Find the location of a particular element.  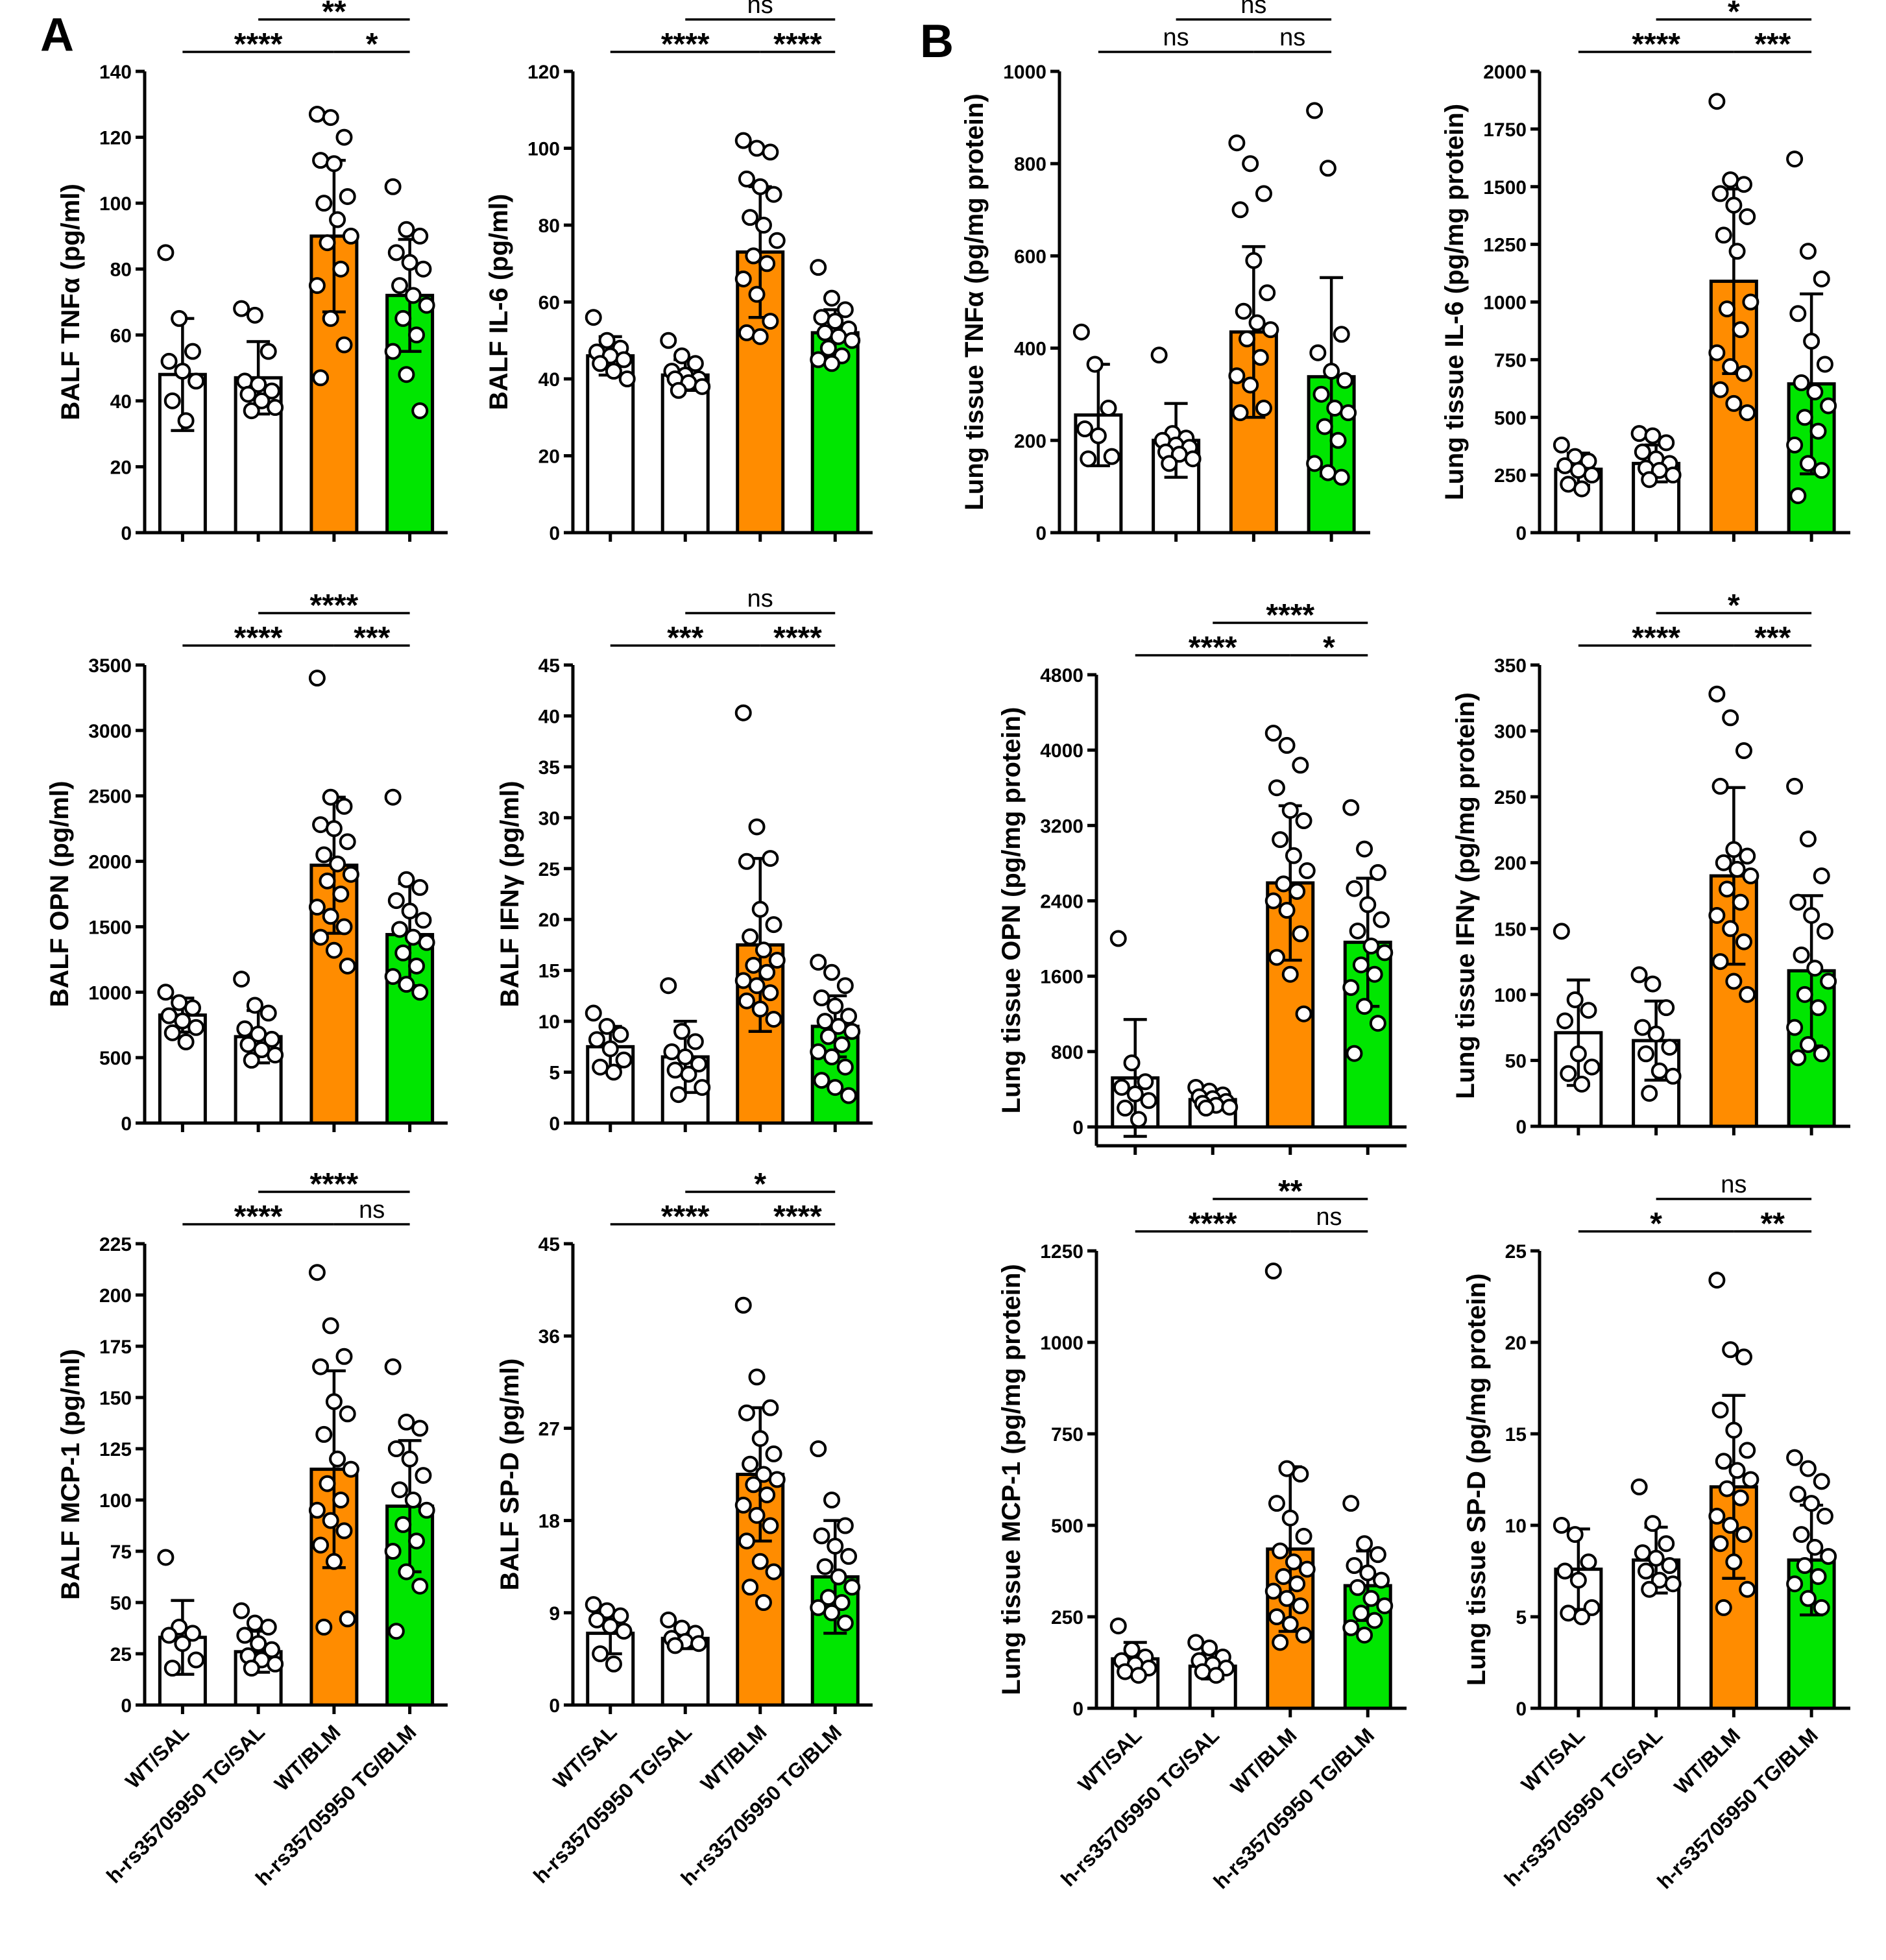

y-tick-label: 2000 is located at coordinates (110, 862).